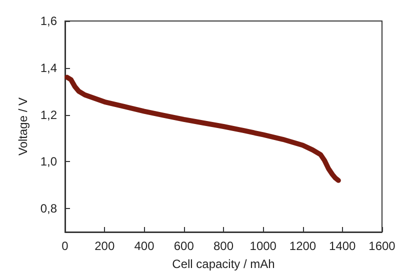  What do you see at coordinates (302, 246) in the screenshot?
I see `x-tick-label: 1200` at bounding box center [302, 246].